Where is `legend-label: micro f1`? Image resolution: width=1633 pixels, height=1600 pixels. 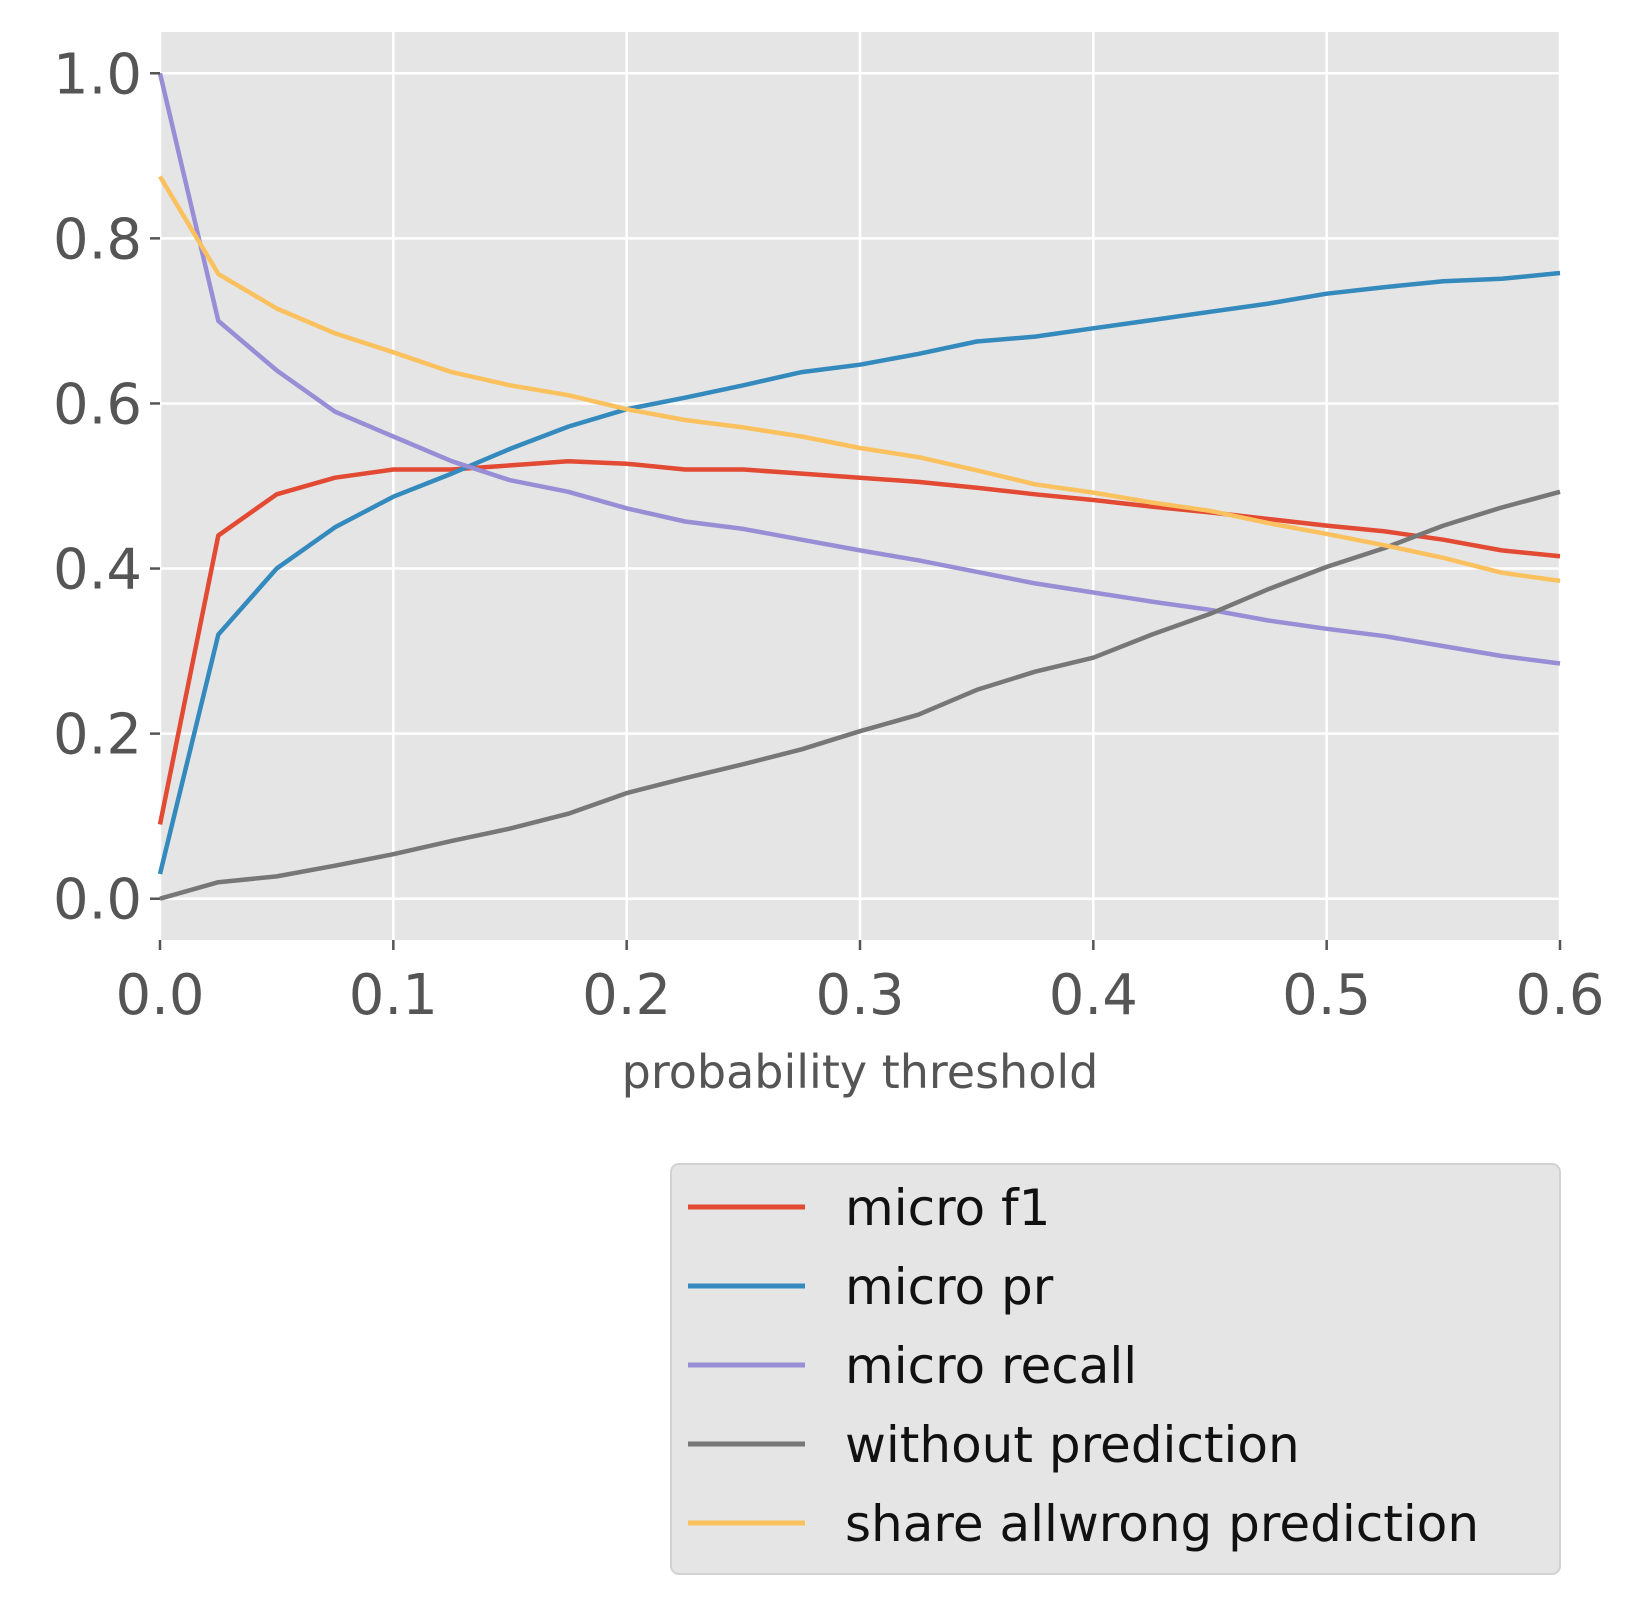
legend-label: micro f1 is located at coordinates (947, 1208).